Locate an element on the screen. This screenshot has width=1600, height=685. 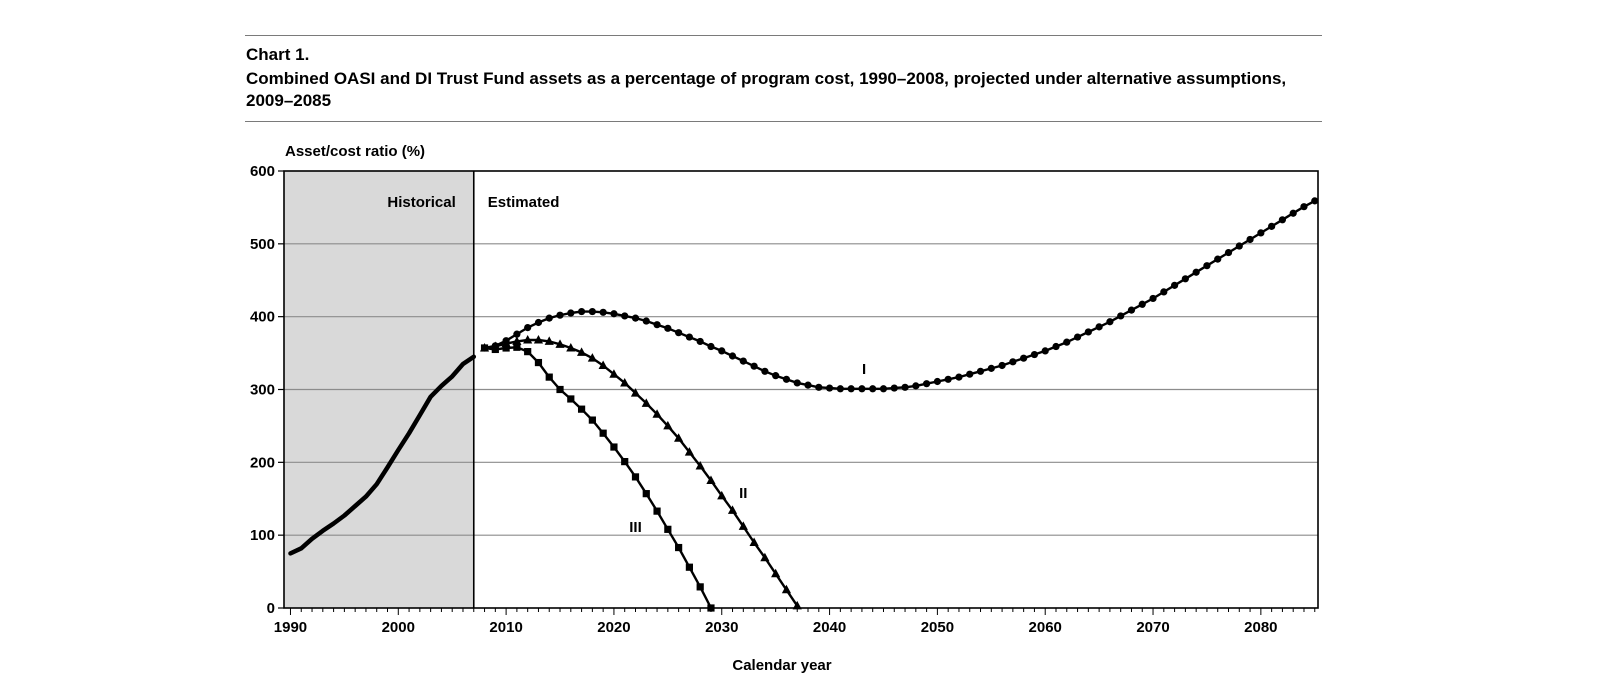
series-ii-line is located at coordinates (641, 472).